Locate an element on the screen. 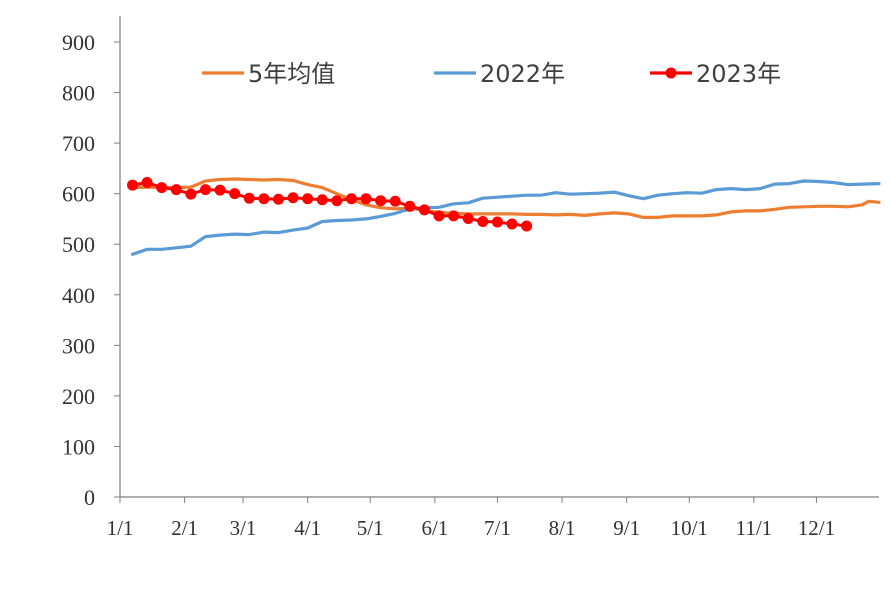  y-tick-label: 300 is located at coordinates (78, 345).